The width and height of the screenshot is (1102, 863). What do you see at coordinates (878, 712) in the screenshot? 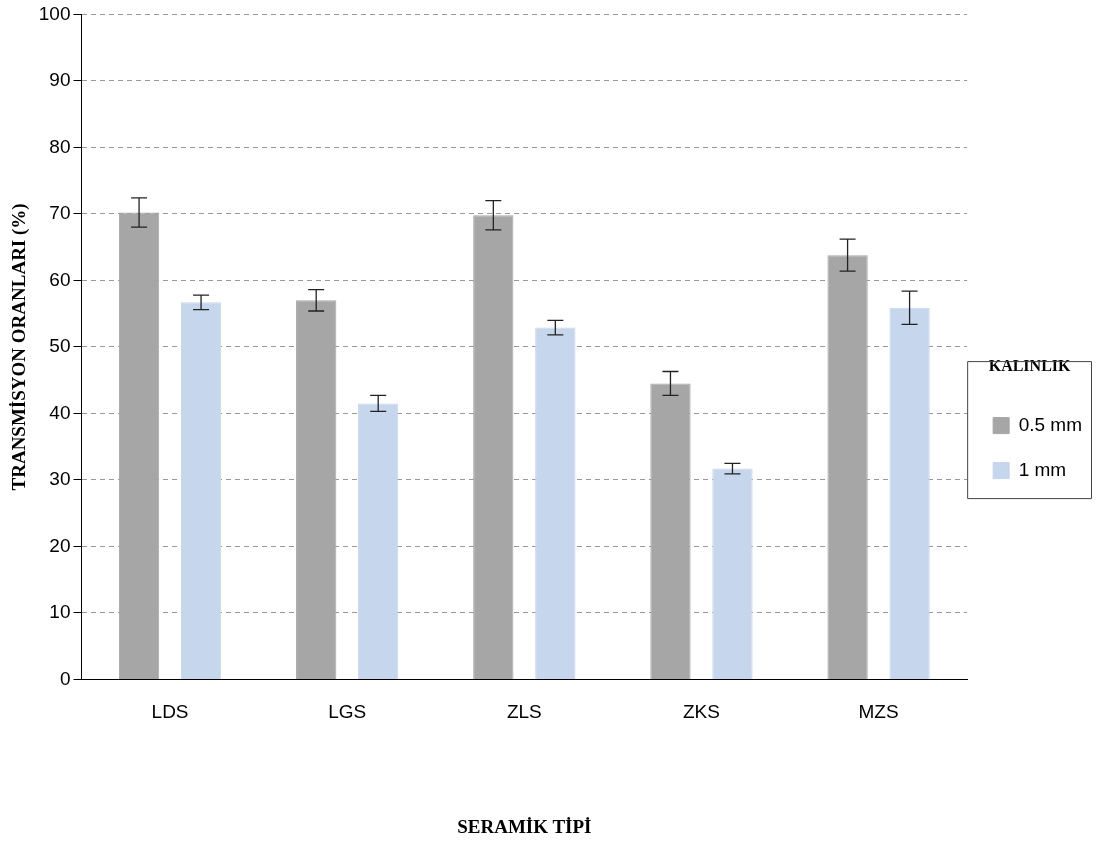
I see `x-tick-label: MZS` at bounding box center [878, 712].